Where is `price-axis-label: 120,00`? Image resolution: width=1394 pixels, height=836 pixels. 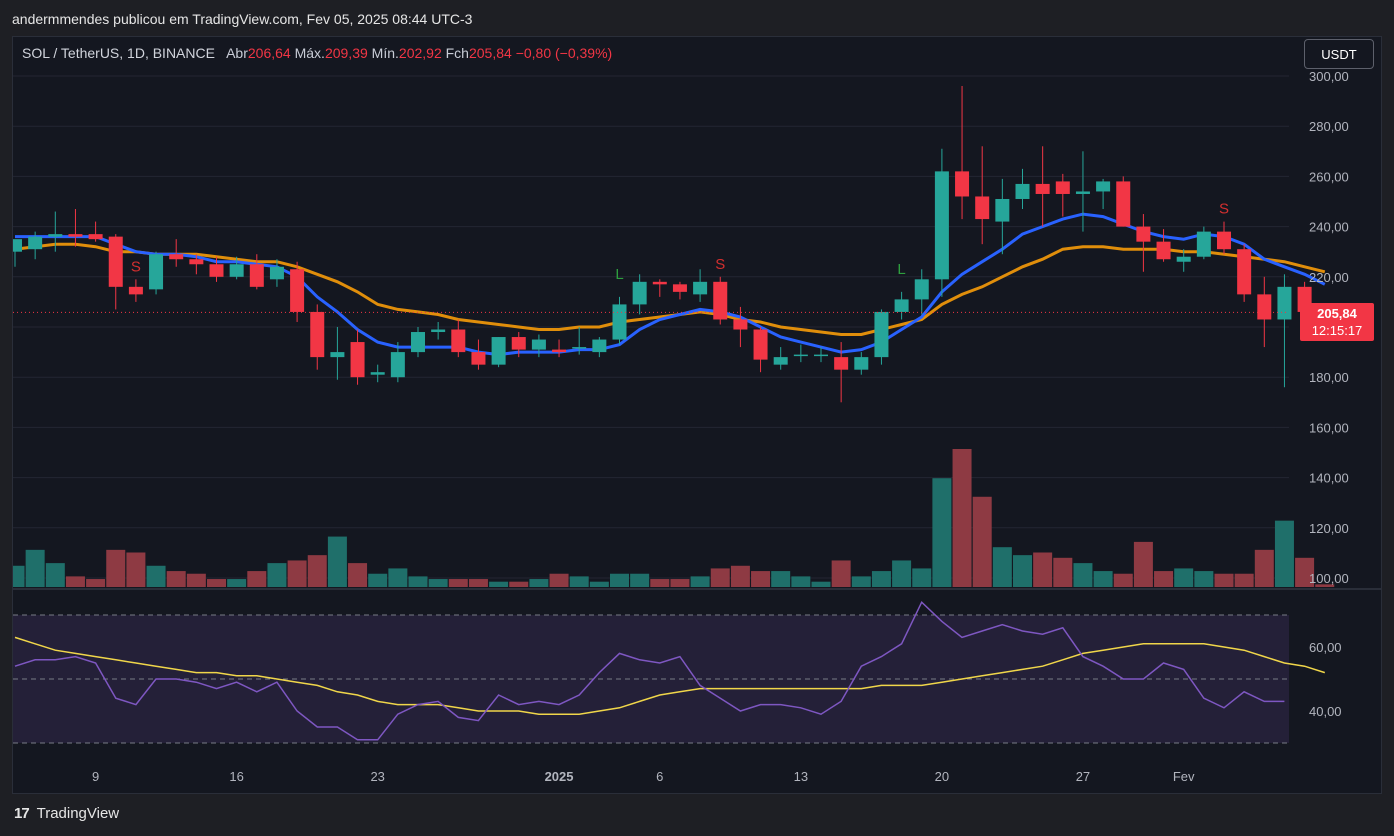 price-axis-label: 120,00 is located at coordinates (1329, 528).